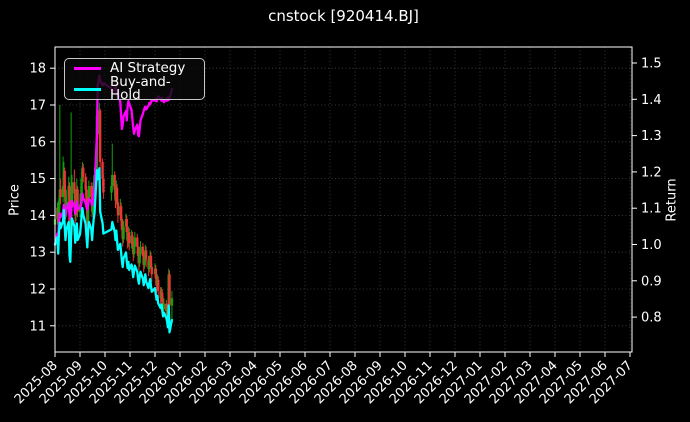 The height and width of the screenshot is (422, 690). Describe the element at coordinates (343, 16) in the screenshot. I see `chart-title: cnstock [920414.BJ]` at that location.